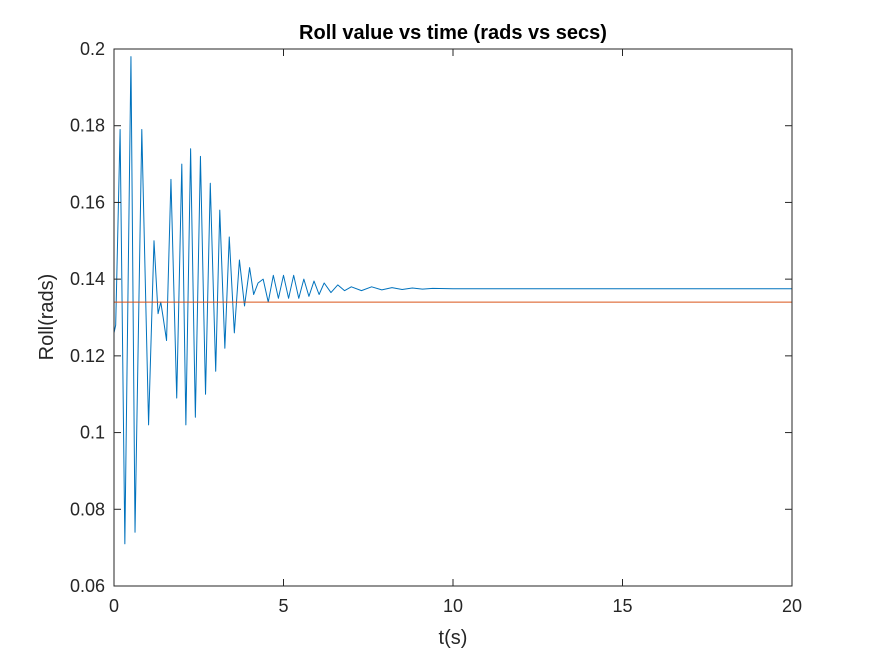 This screenshot has width=875, height=661. I want to click on y-tick-label: 0.2, so click(92, 49).